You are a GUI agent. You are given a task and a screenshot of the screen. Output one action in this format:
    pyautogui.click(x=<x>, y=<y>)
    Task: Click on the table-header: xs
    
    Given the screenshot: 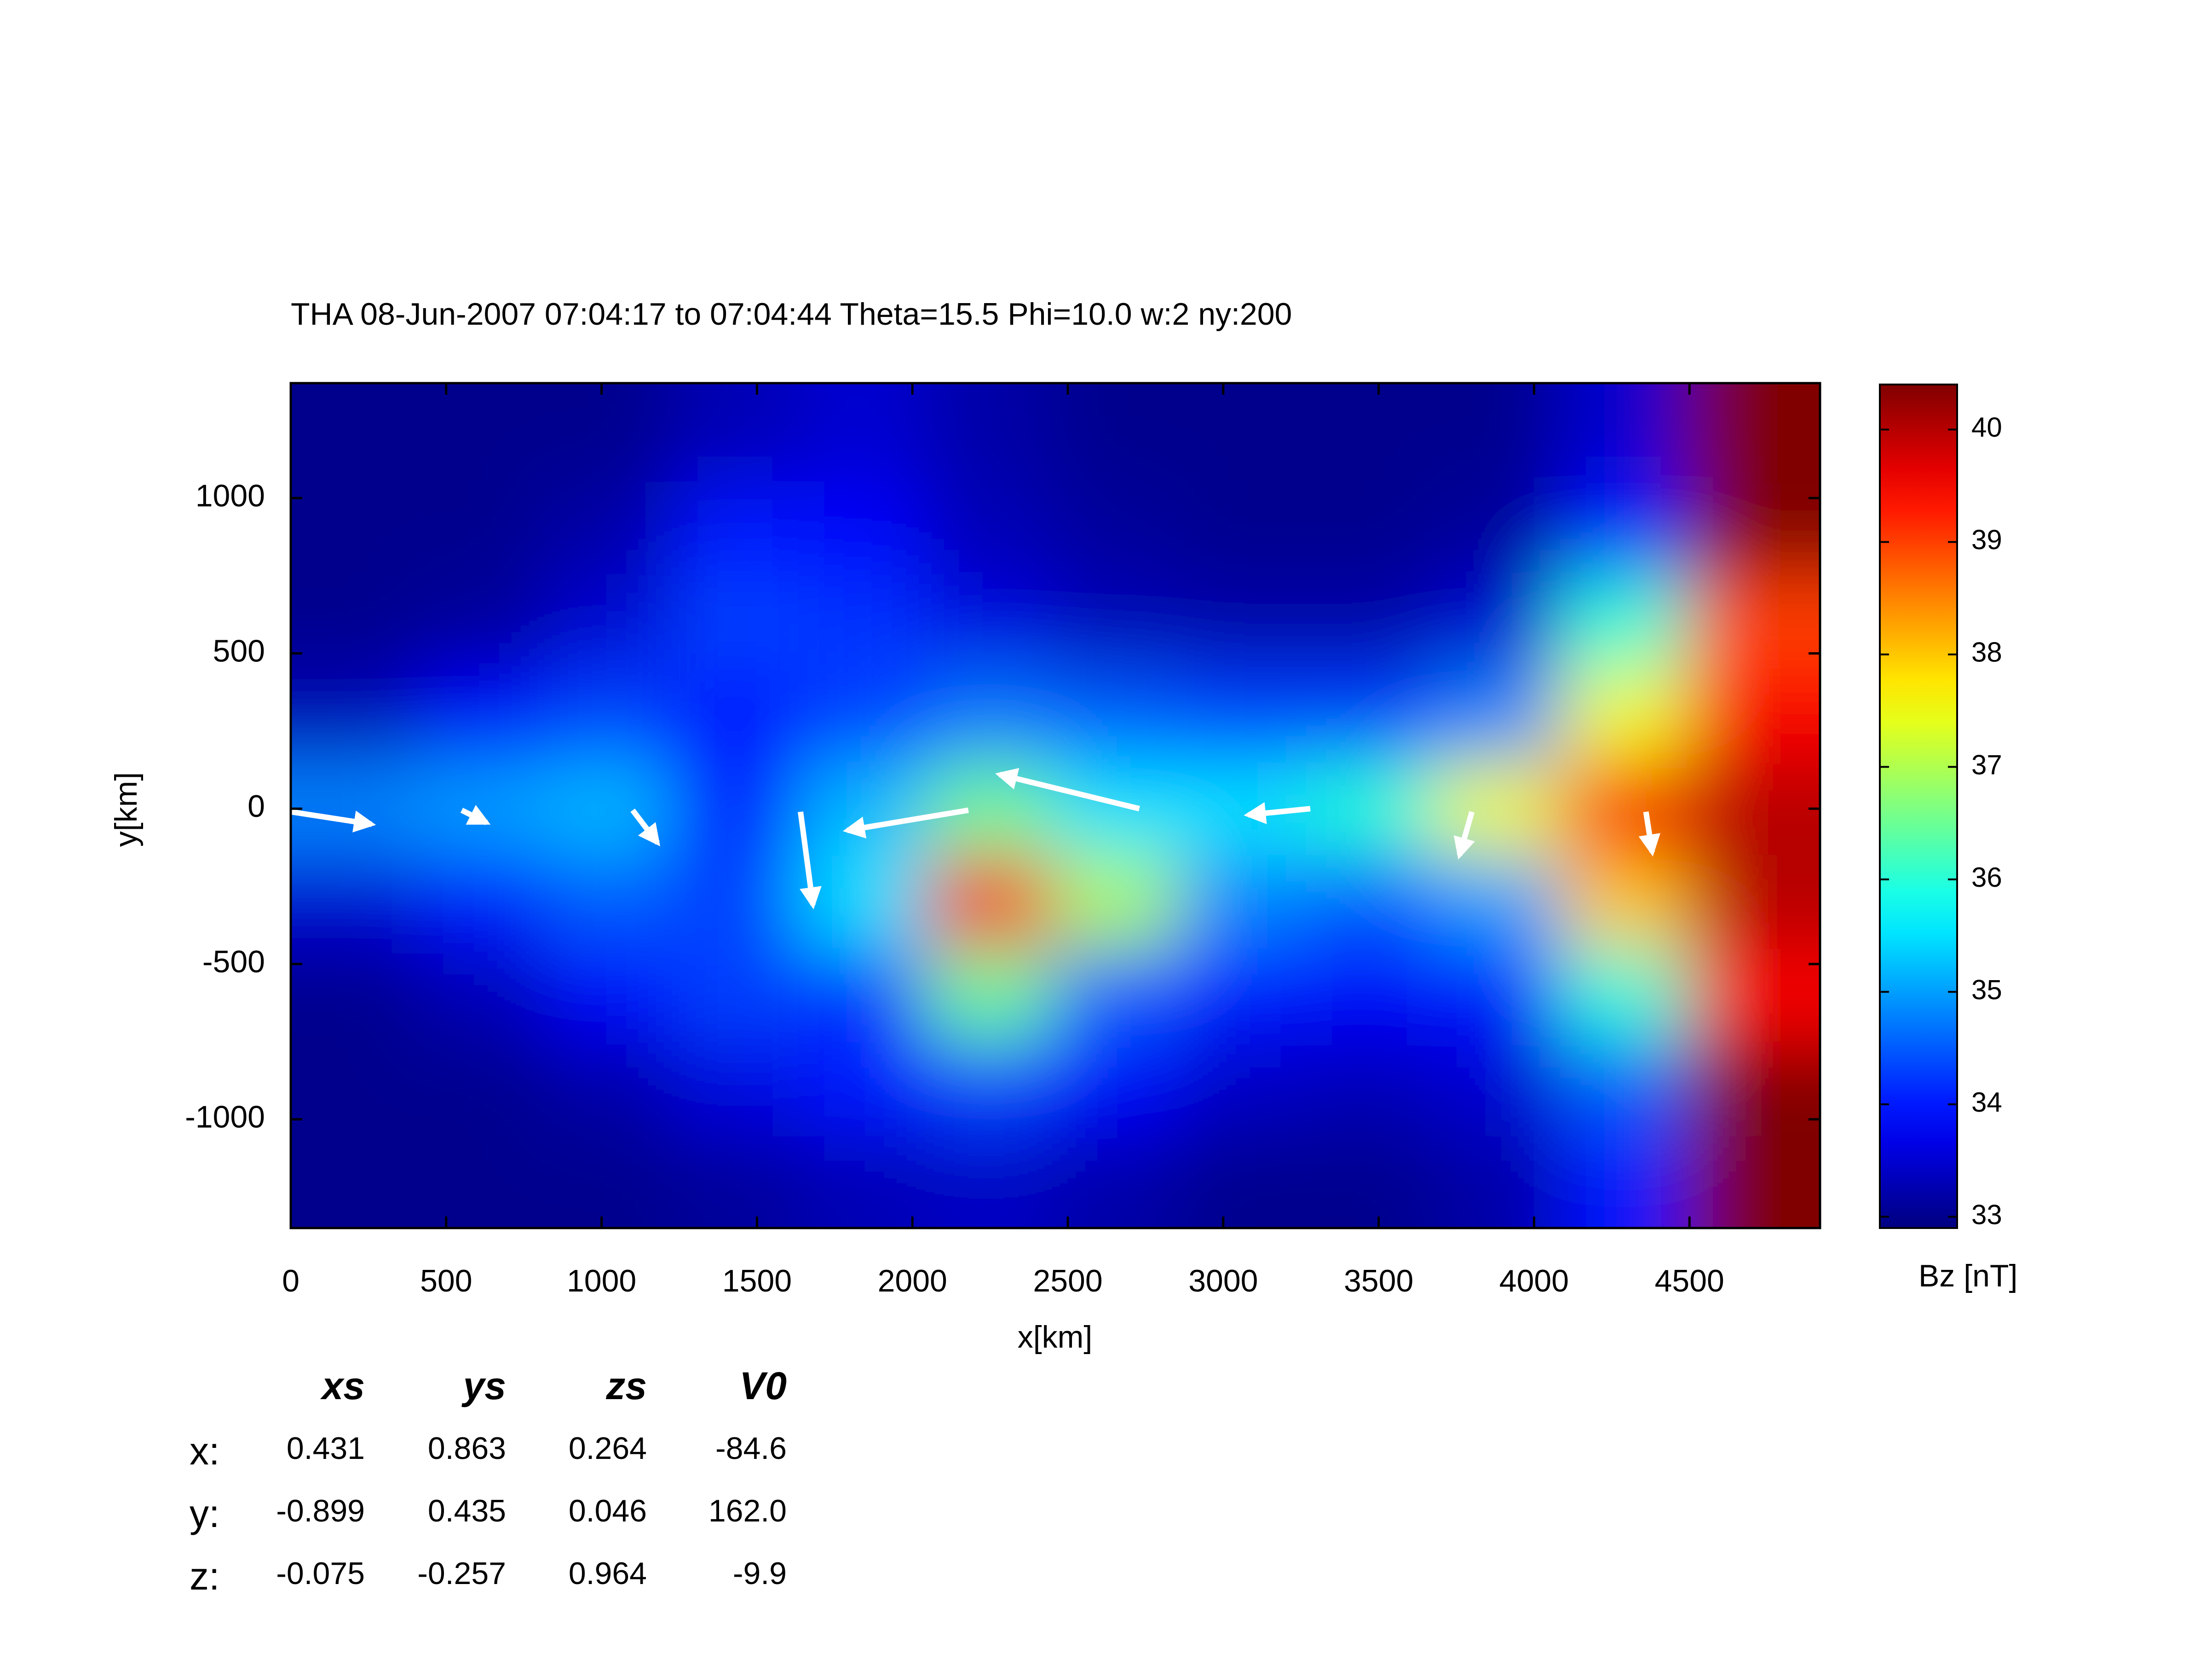 What is the action you would take?
    pyautogui.click(x=342, y=1385)
    